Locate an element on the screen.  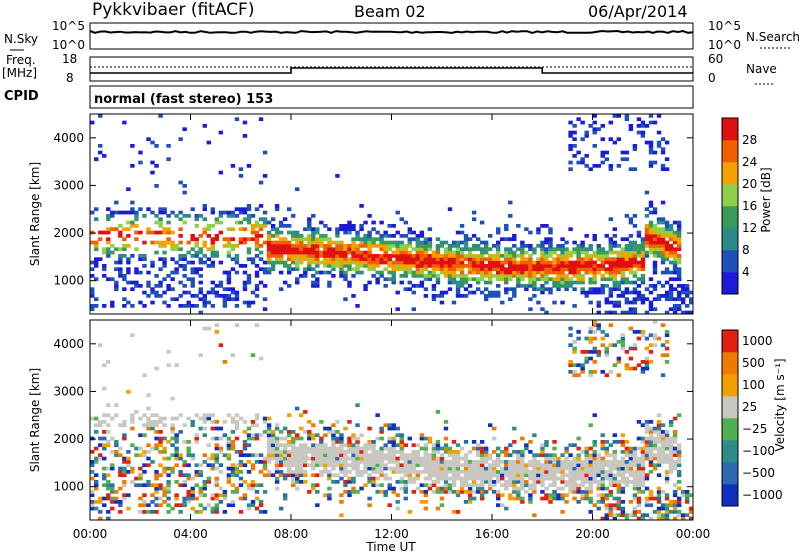
colorbar-swatch is located at coordinates (730, 217).